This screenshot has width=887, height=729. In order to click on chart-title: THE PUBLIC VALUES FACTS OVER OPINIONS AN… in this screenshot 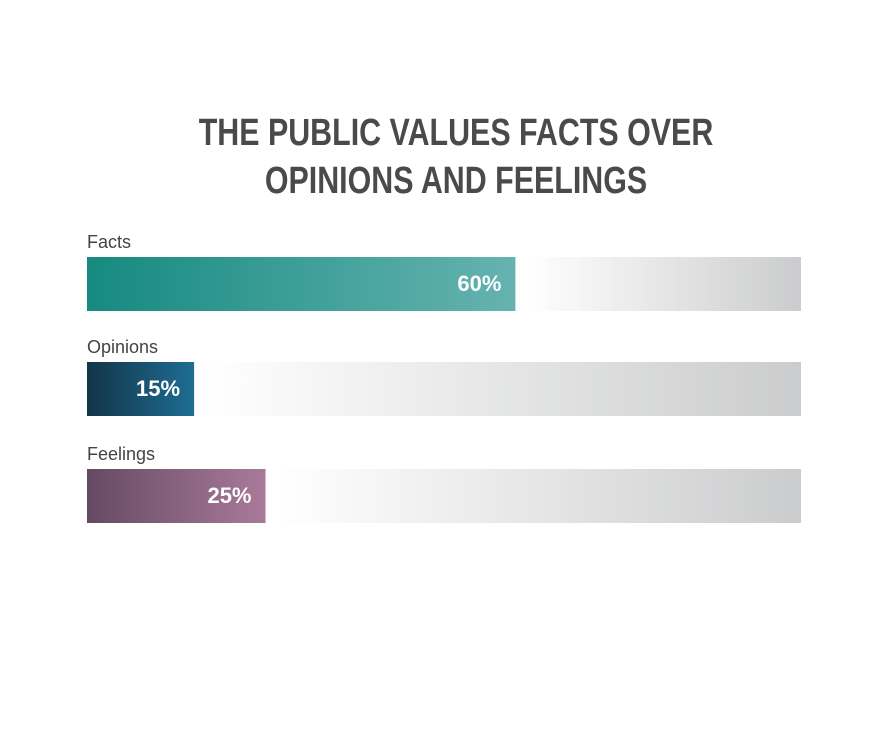, I will do `click(456, 157)`.